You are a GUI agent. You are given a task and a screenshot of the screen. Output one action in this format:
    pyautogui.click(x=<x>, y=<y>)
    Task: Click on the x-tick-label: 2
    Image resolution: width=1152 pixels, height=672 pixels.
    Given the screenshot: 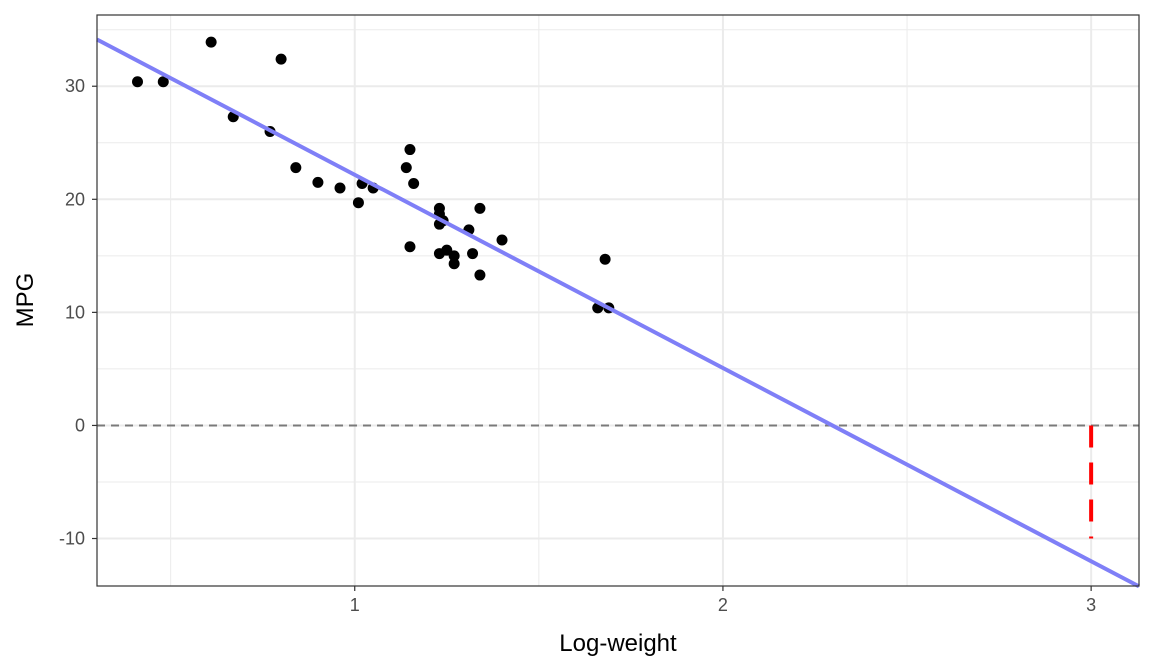 What is the action you would take?
    pyautogui.click(x=723, y=605)
    